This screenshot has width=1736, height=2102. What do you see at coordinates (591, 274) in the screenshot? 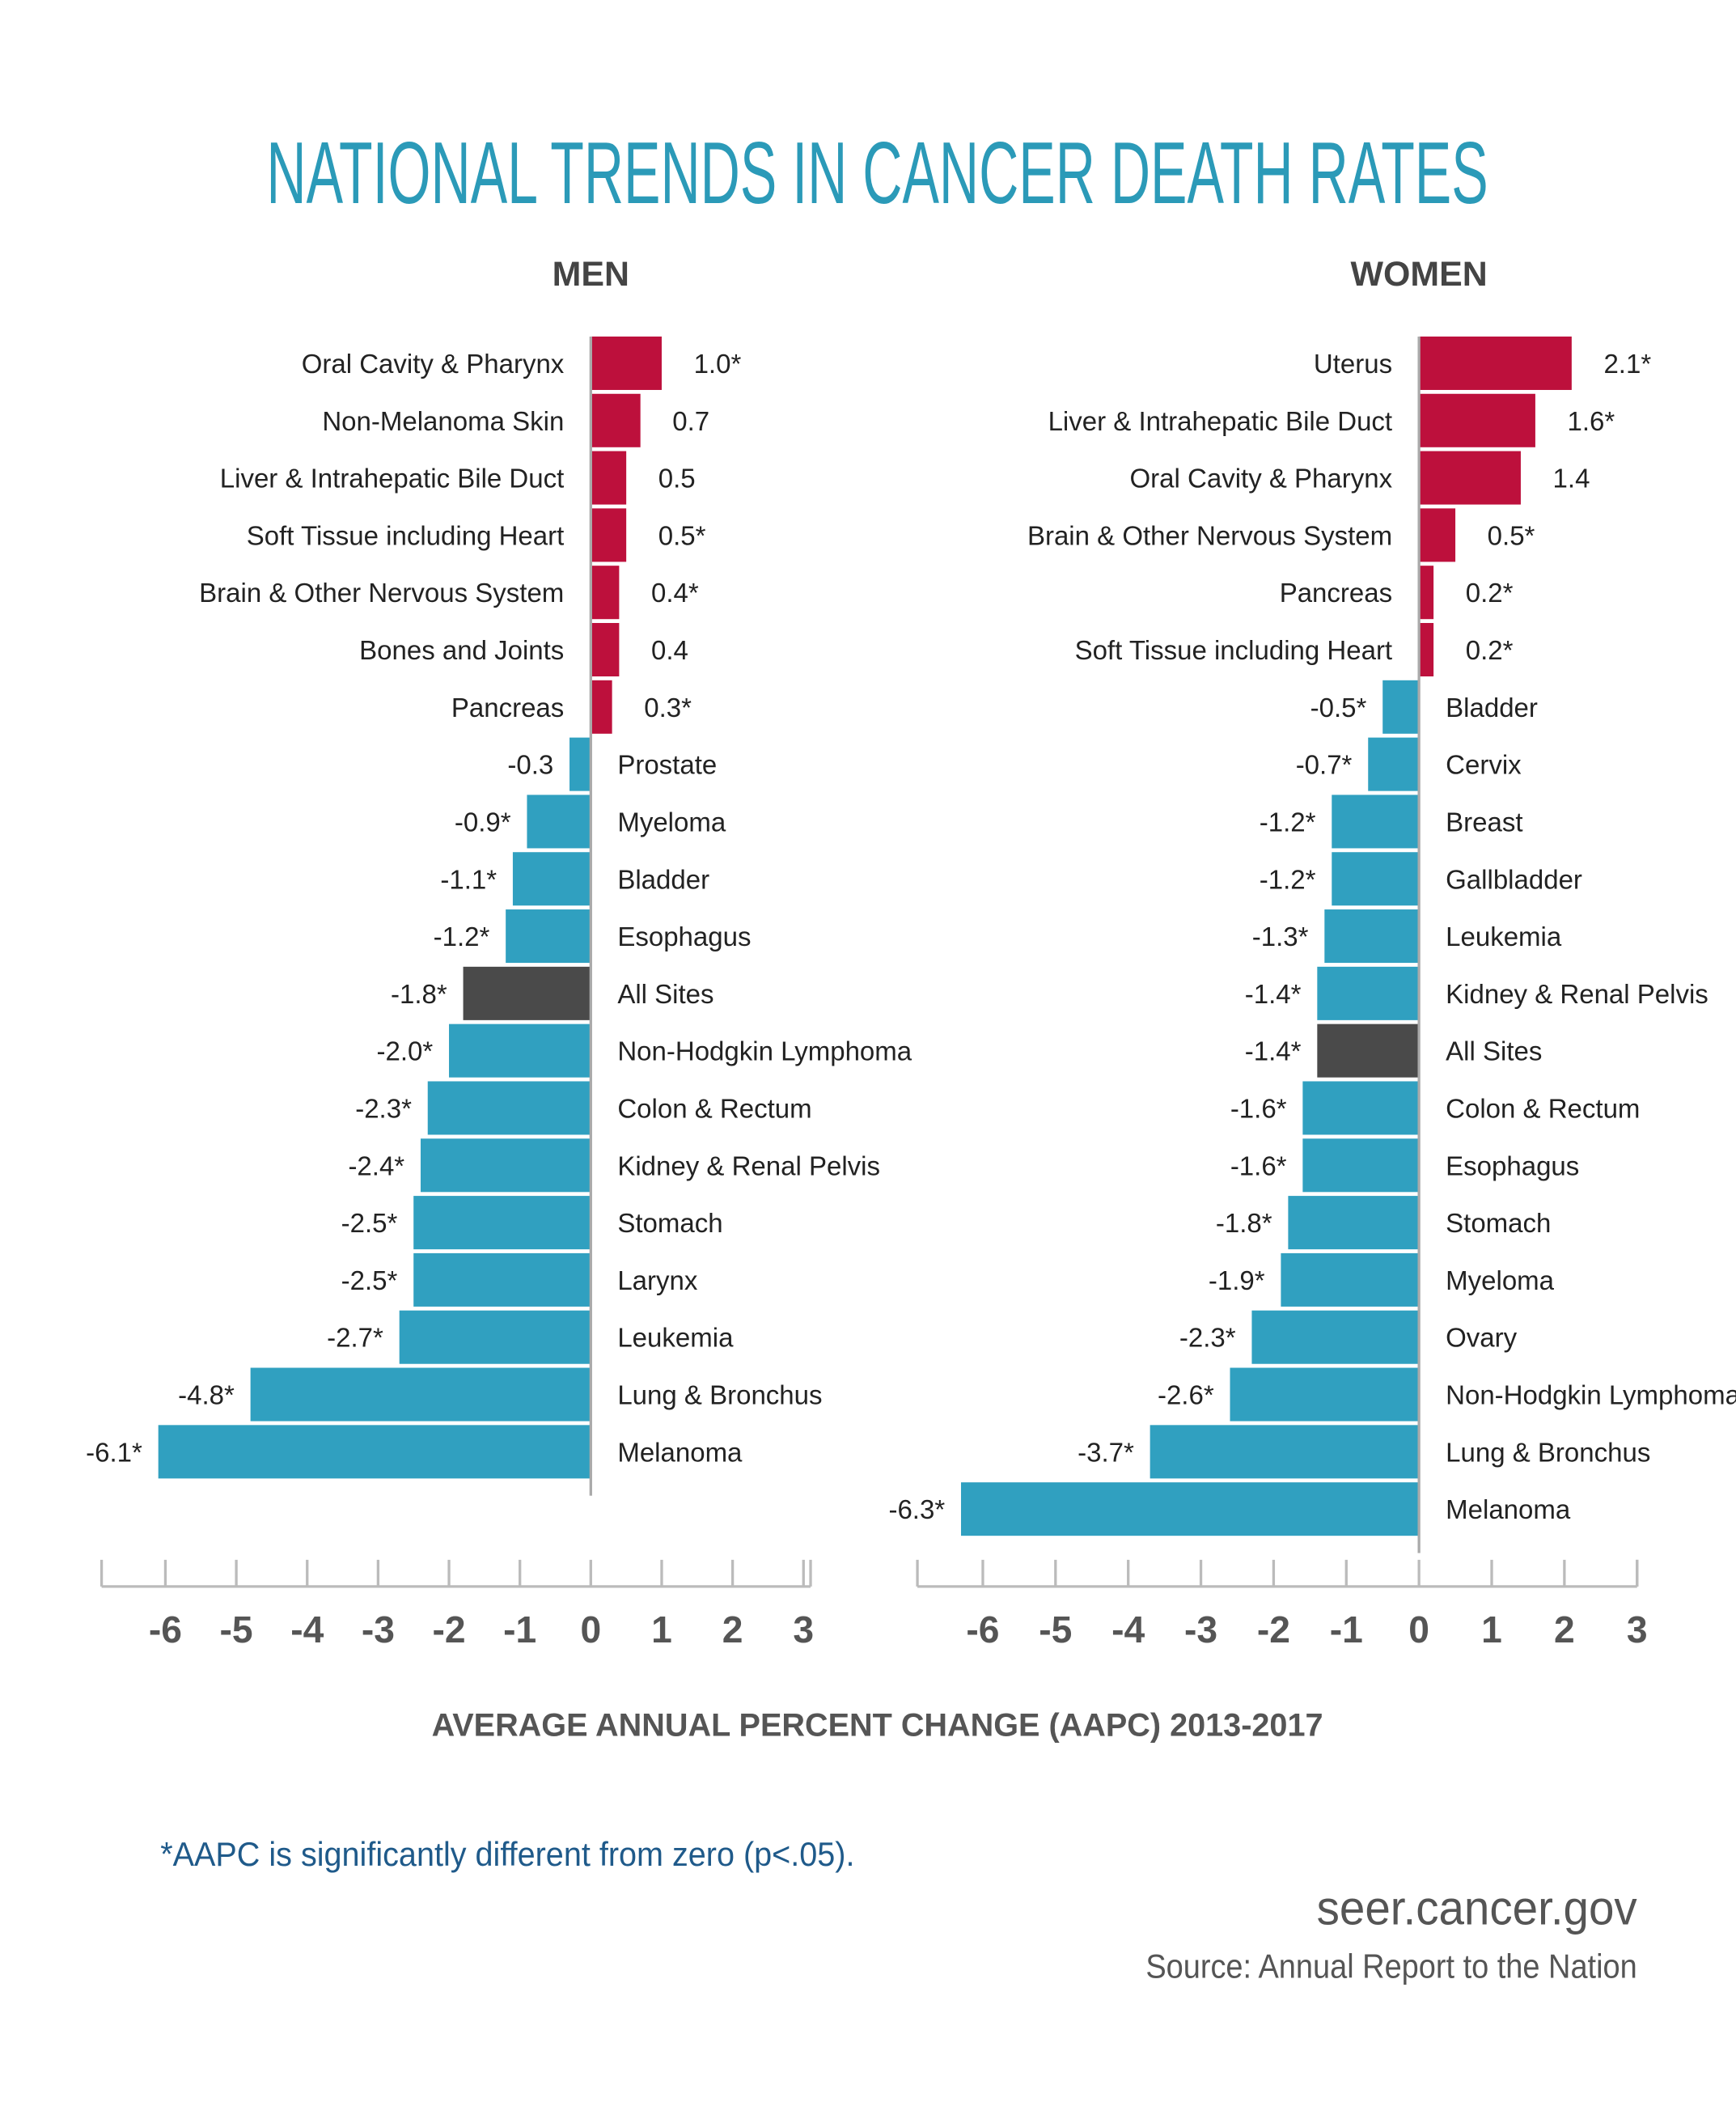
I see `panel-title: MEN` at bounding box center [591, 274].